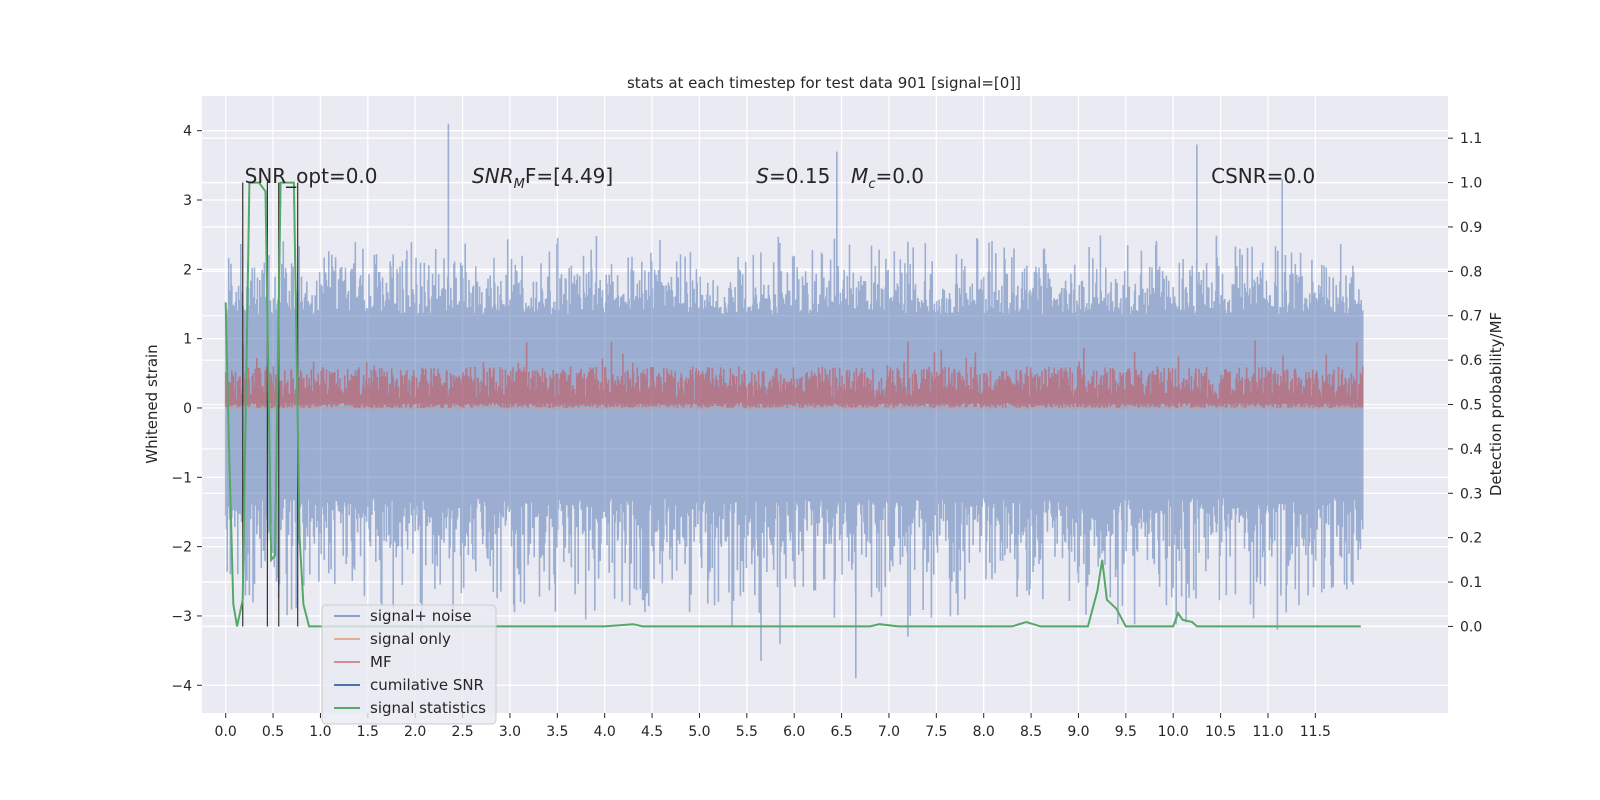 This screenshot has width=1600, height=800. I want to click on y2-tick-label: 0.4, so click(1471, 450).